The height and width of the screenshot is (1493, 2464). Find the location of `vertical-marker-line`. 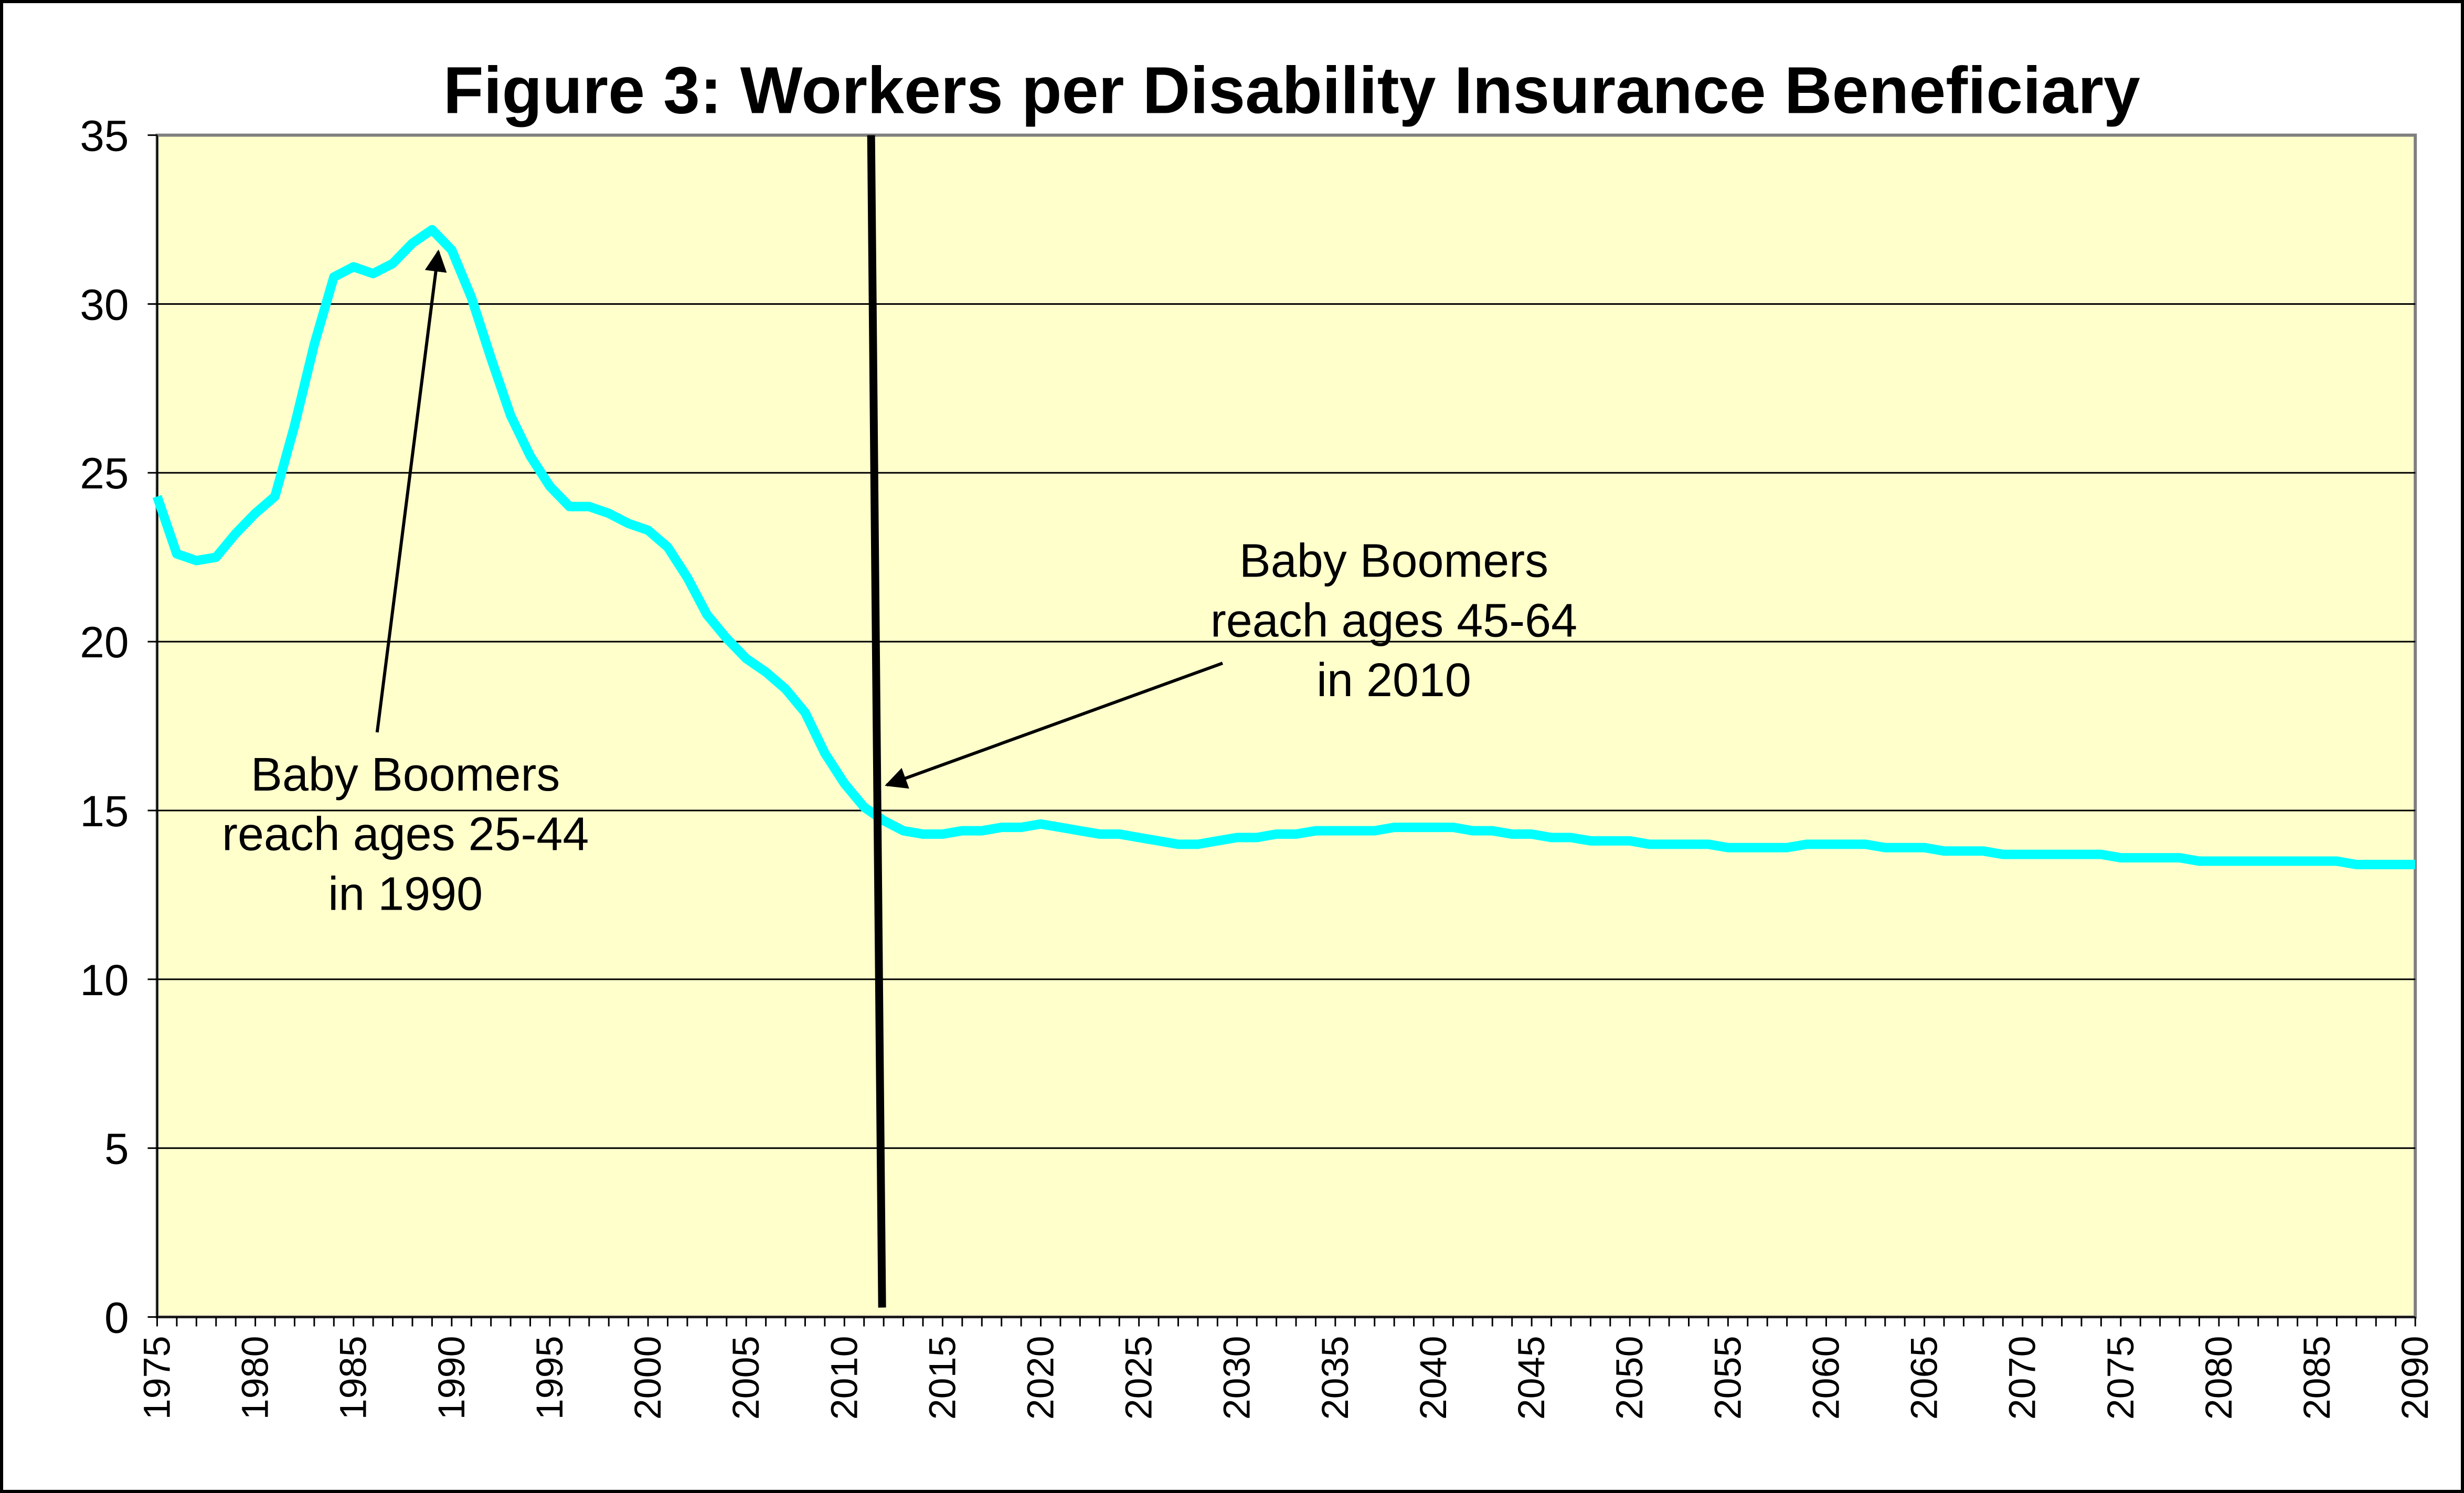

vertical-marker-line is located at coordinates (876, 721).